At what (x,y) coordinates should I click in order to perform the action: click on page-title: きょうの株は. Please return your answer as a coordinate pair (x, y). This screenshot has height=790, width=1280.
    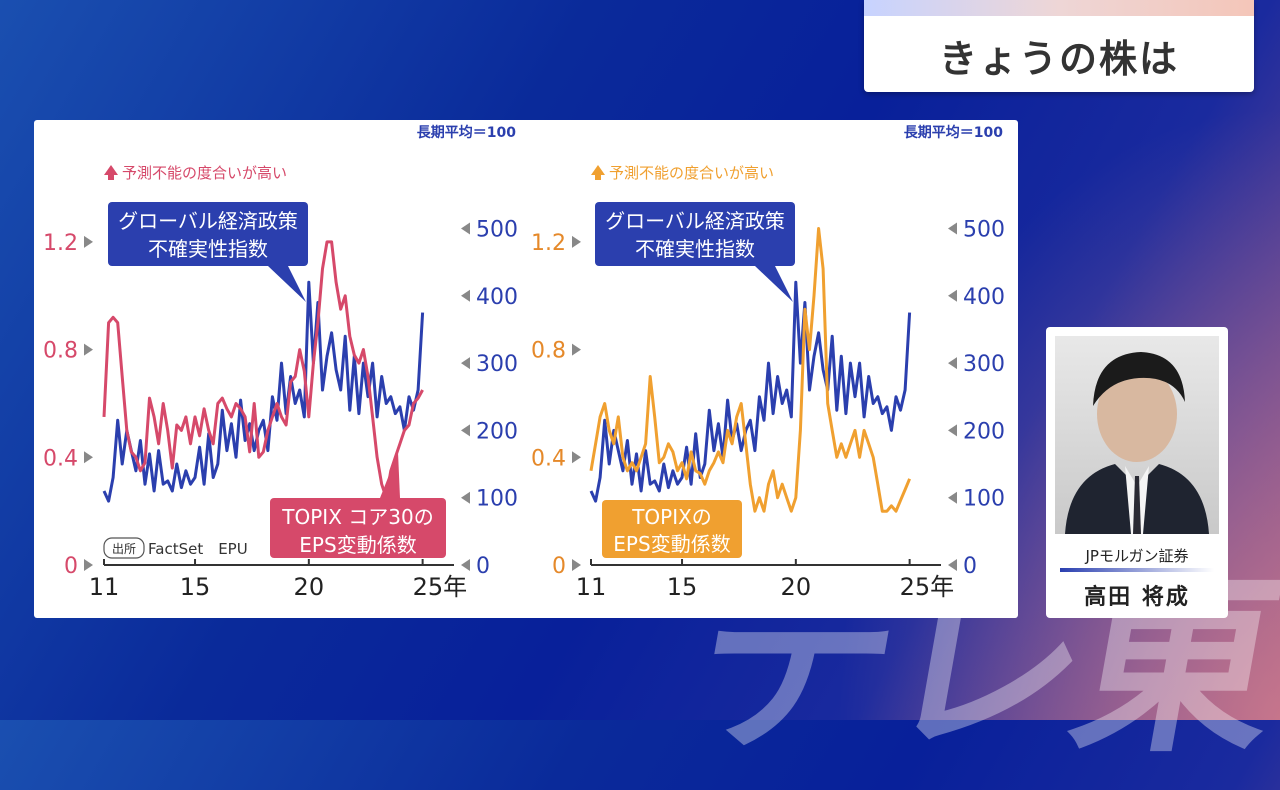
    Looking at the image, I should click on (1058, 59).